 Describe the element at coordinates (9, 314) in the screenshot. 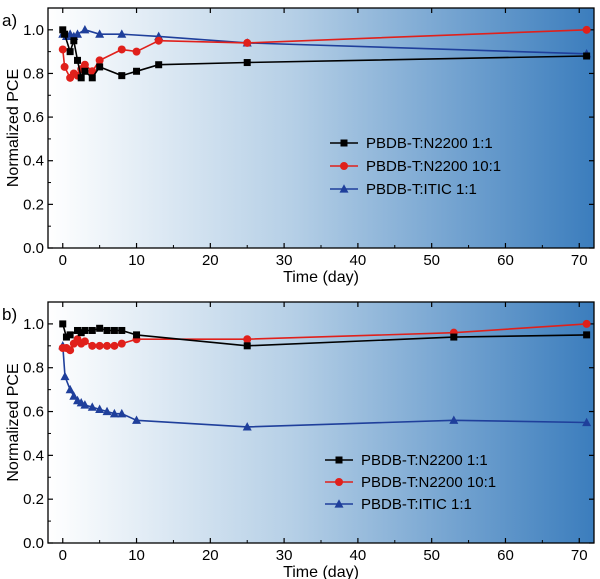

I see `panel-label: b)` at that location.